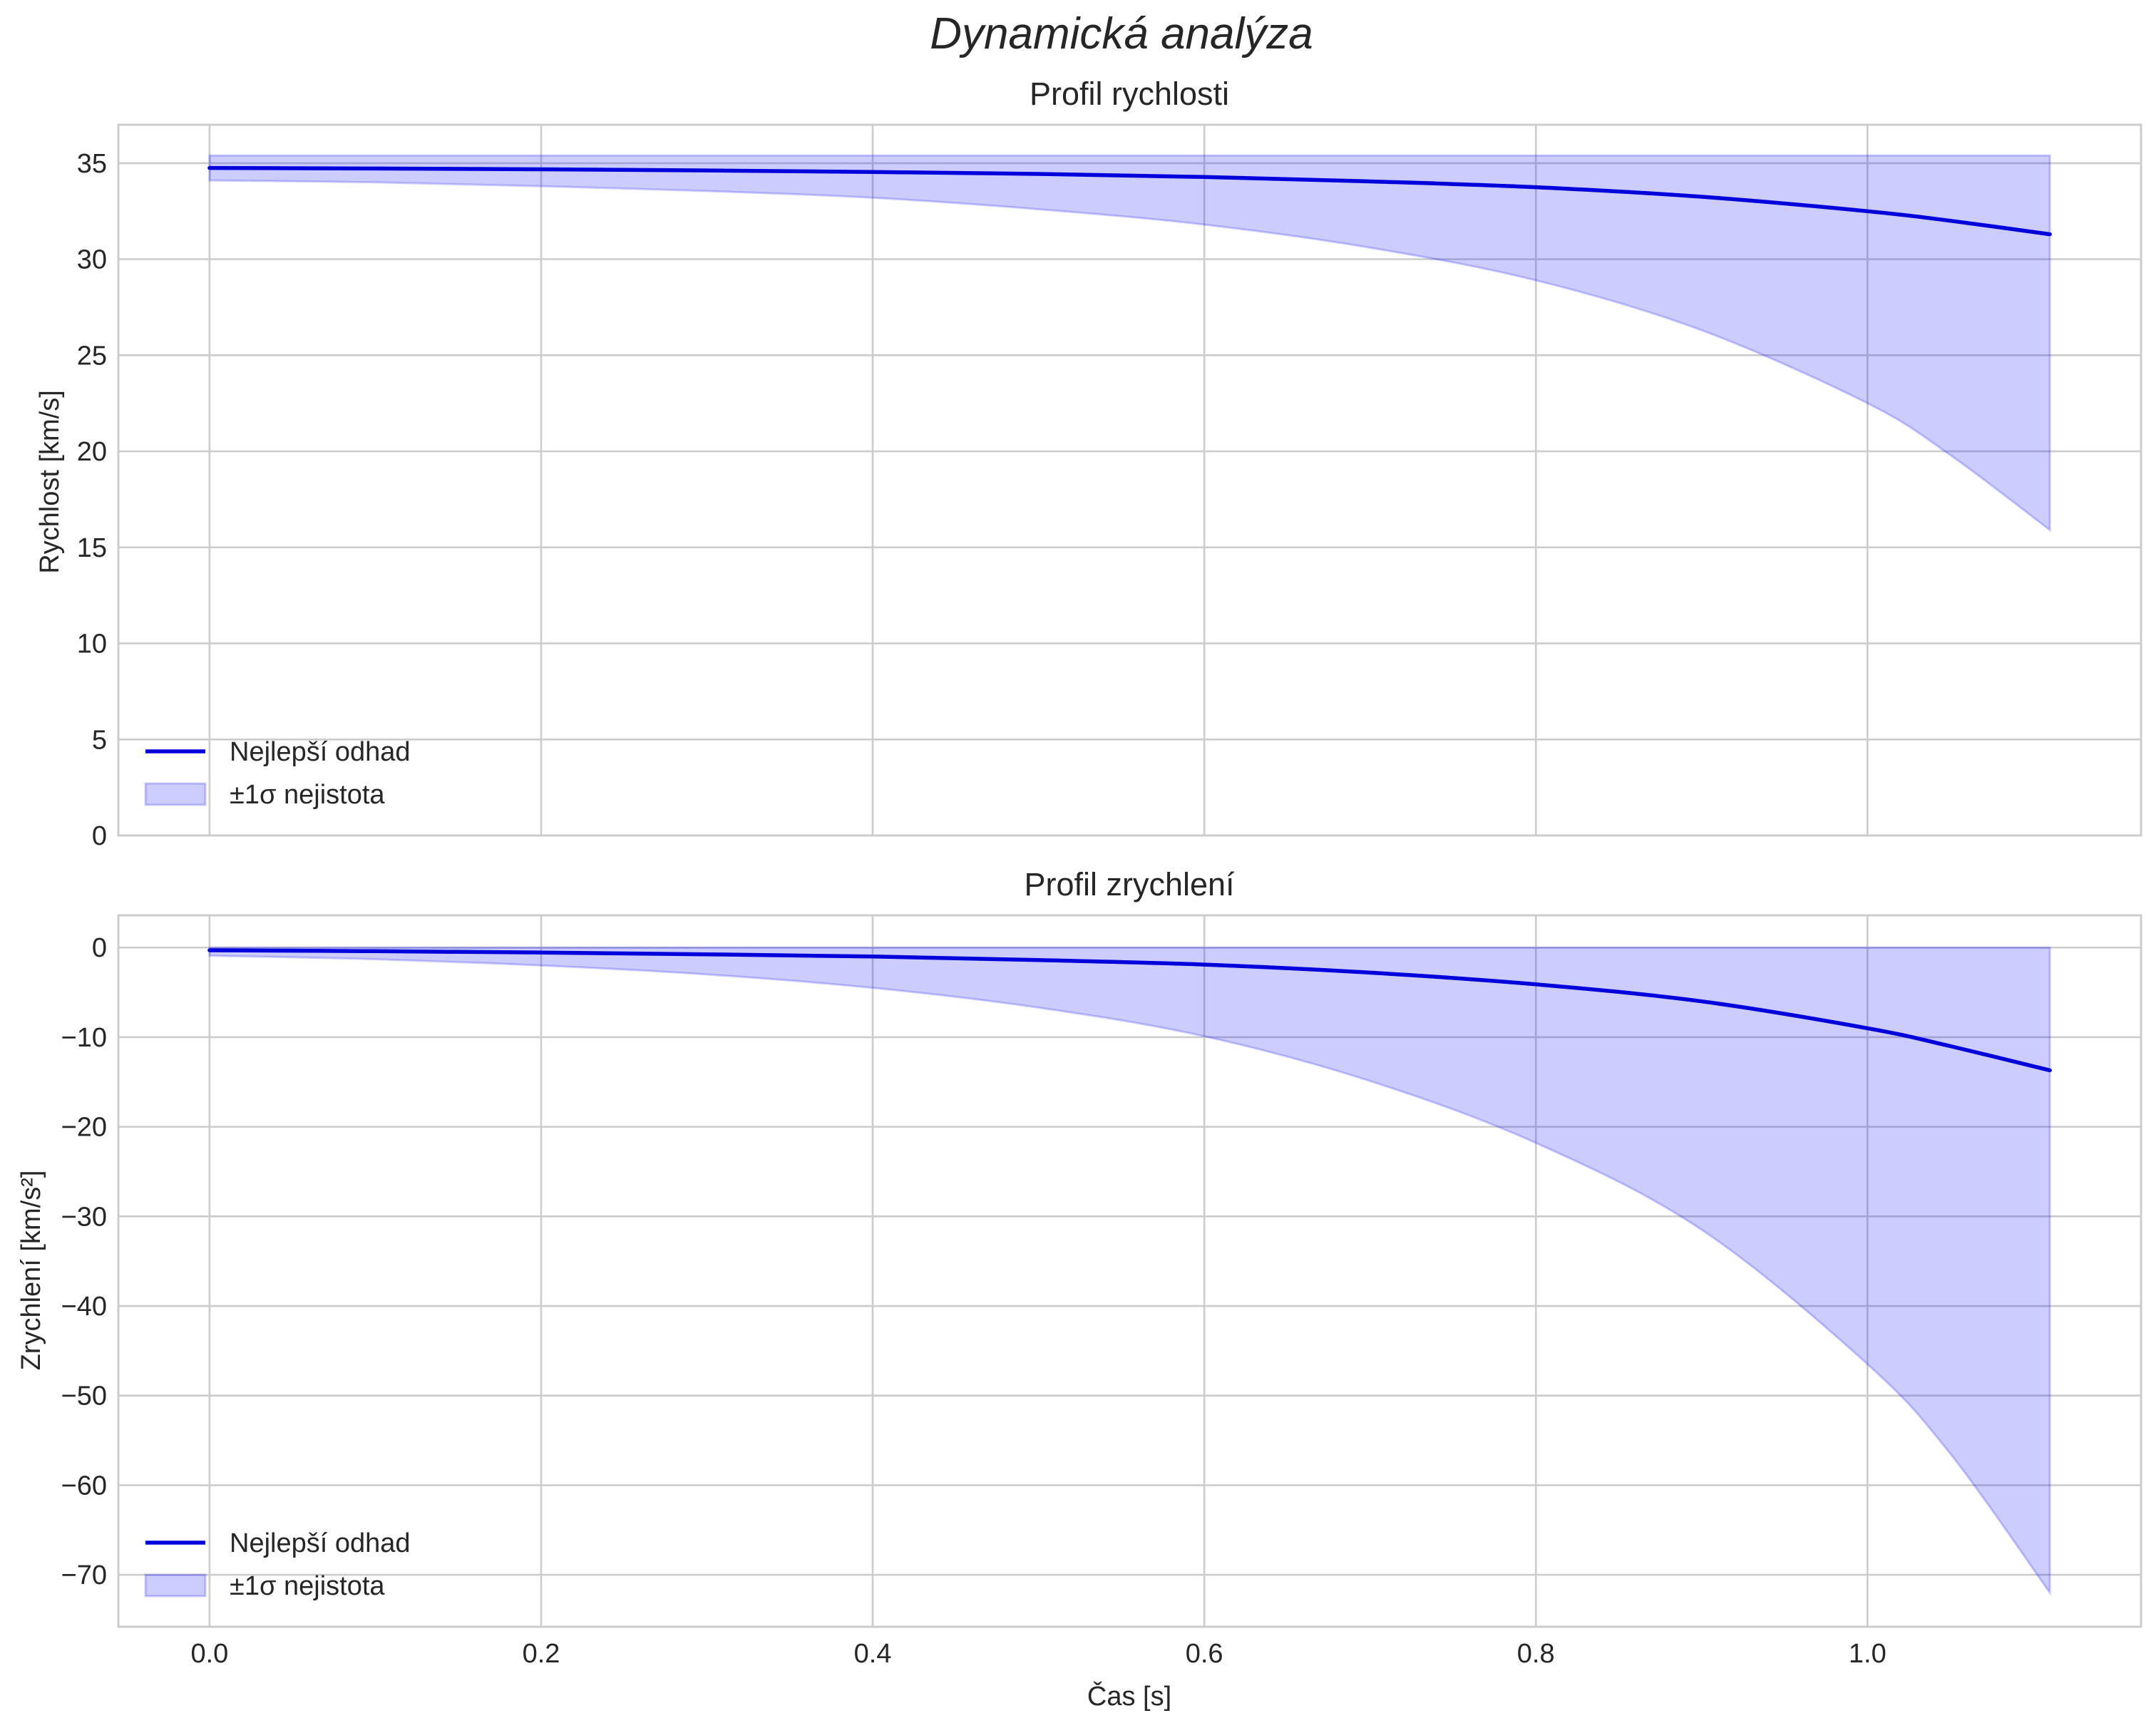 Image resolution: width=2156 pixels, height=1728 pixels. Describe the element at coordinates (307, 1586) in the screenshot. I see `acceleration-legend-label: ±1σ nejistota` at that location.